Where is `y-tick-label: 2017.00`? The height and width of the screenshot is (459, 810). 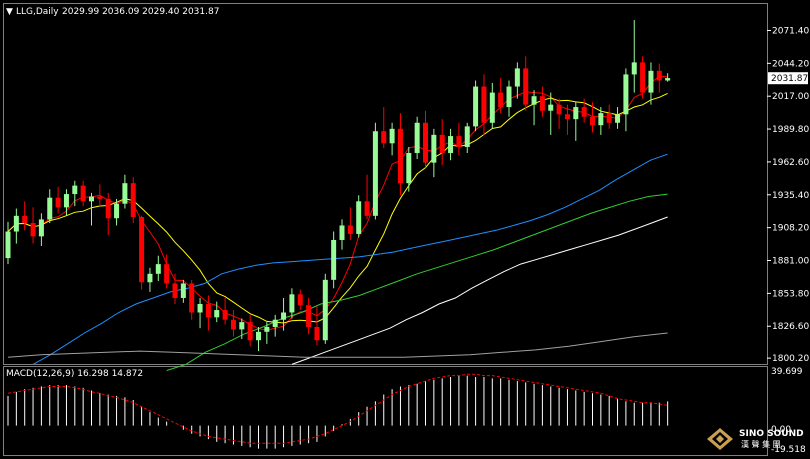 y-tick-label: 2017.00 is located at coordinates (790, 97).